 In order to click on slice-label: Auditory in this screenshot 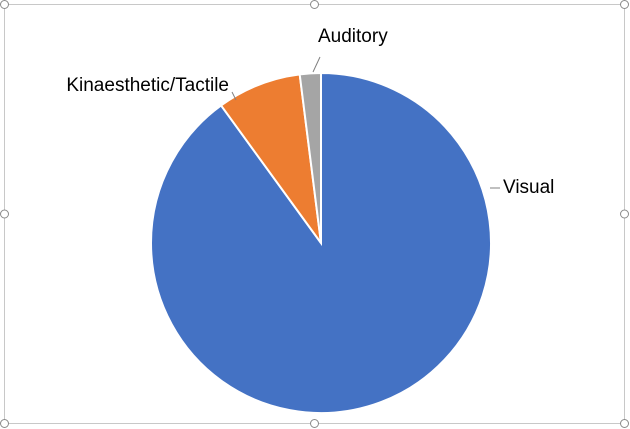, I will do `click(353, 36)`.